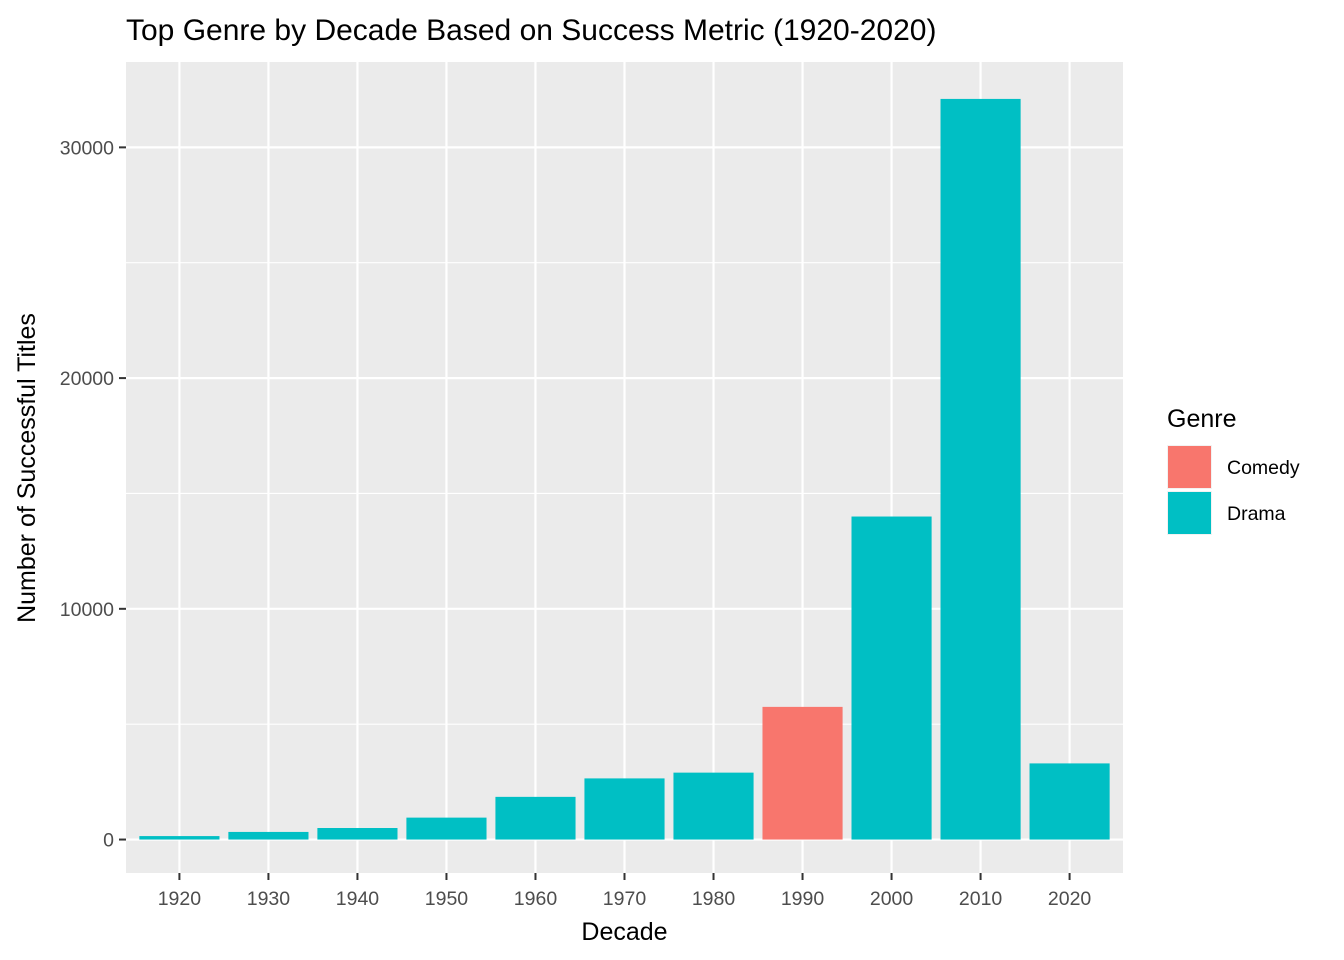 This screenshot has height=960, width=1344. I want to click on y-axis-title: Number of Successful Titles, so click(27, 468).